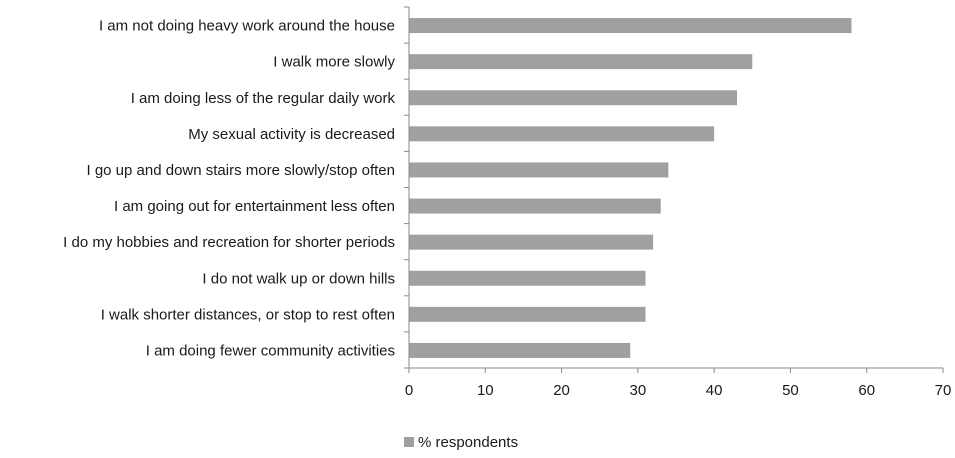 This screenshot has height=458, width=955. I want to click on legend-label: % respondents, so click(468, 442).